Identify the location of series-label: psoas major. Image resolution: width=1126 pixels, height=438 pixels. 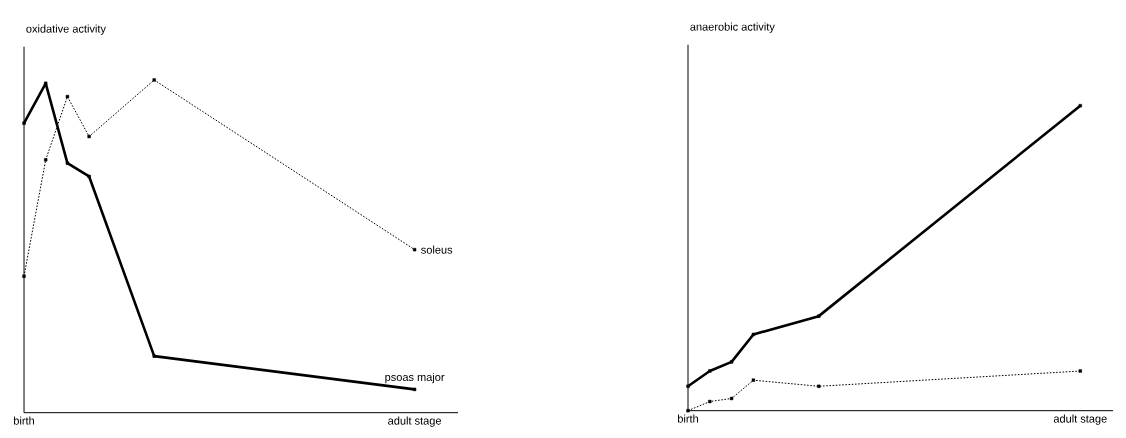
(415, 378).